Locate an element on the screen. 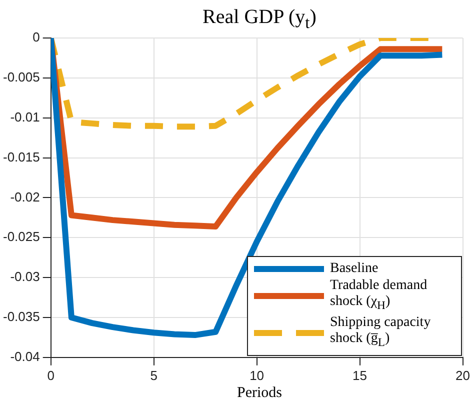 The image size is (473, 407). y-tick-label: -0.025 is located at coordinates (21, 236).